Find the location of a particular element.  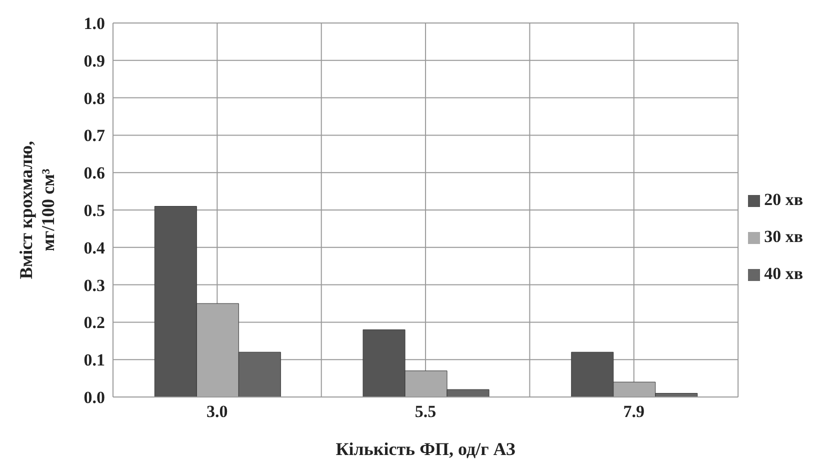

y-tick-label: 1.0 is located at coordinates (94, 24).